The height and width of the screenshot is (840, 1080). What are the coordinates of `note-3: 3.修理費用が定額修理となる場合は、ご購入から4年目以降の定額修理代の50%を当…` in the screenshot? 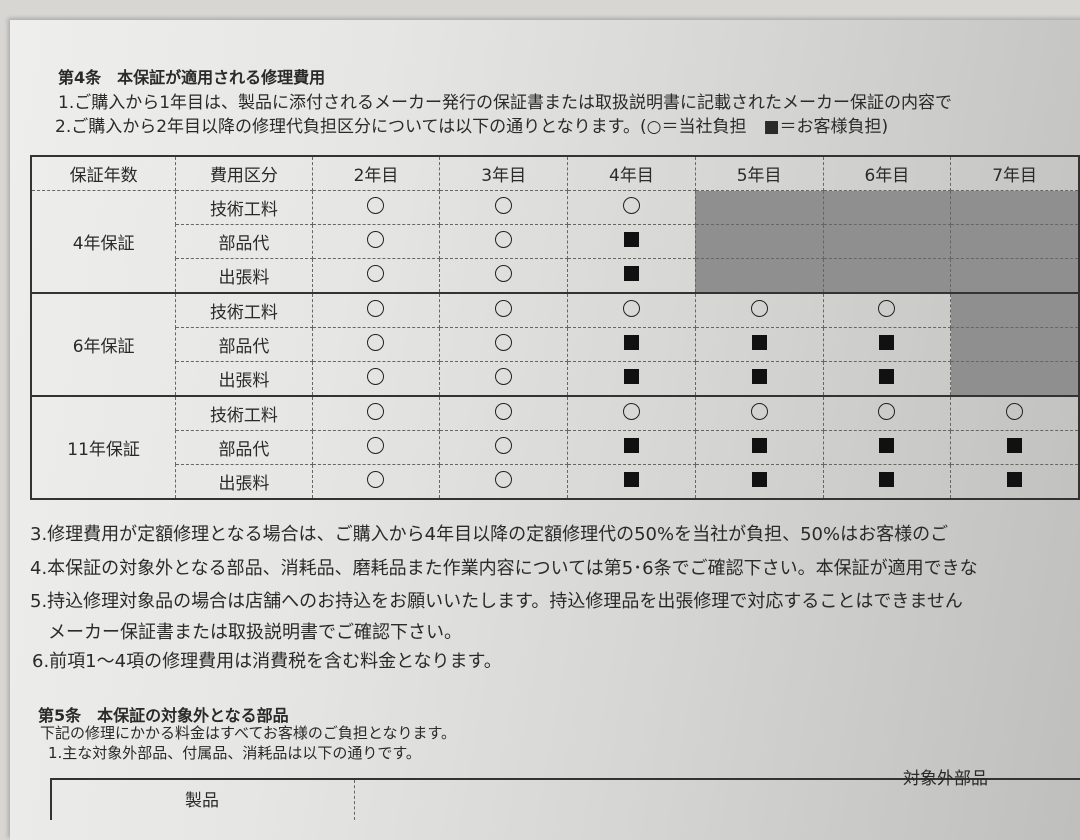 It's located at (489, 534).